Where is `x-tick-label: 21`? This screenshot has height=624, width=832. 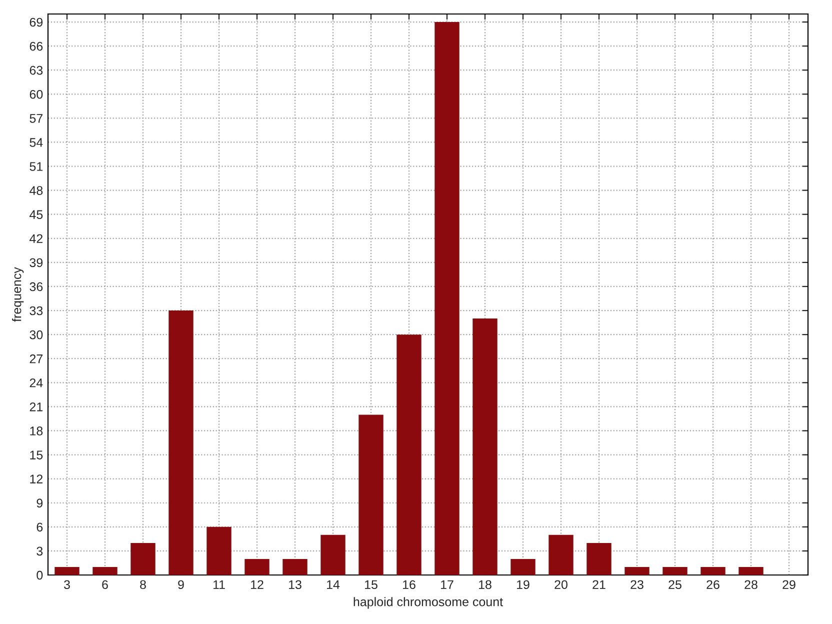
x-tick-label: 21 is located at coordinates (599, 584).